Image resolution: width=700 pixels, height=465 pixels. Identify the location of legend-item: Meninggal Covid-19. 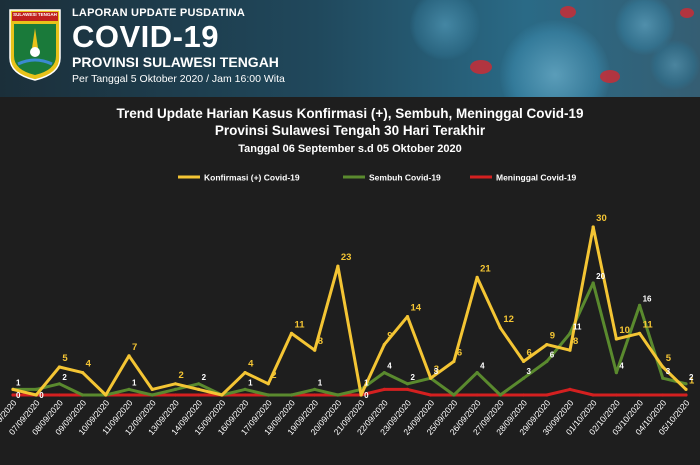
(523, 178).